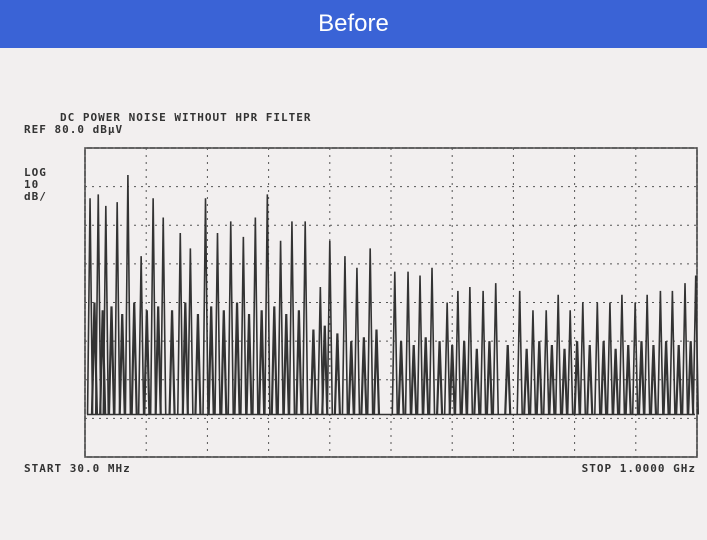  What do you see at coordinates (35, 172) in the screenshot?
I see `scale-label: LOG` at bounding box center [35, 172].